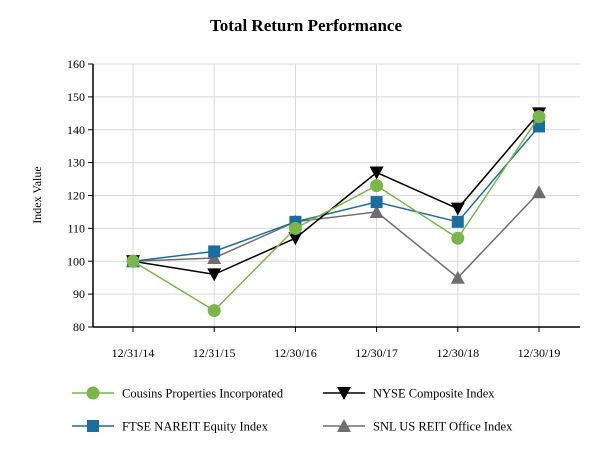 The height and width of the screenshot is (462, 613). What do you see at coordinates (295, 353) in the screenshot?
I see `x-tick-label: 12/30/16` at bounding box center [295, 353].